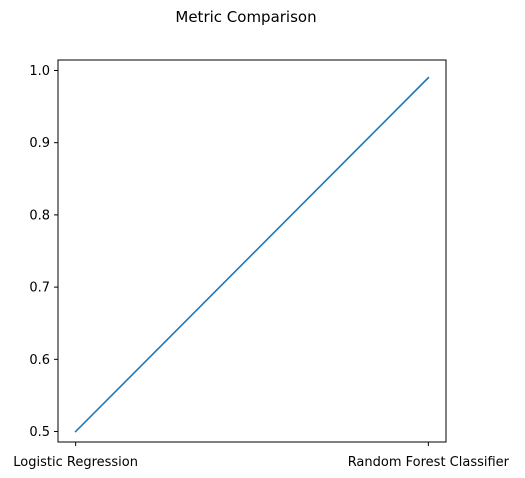  What do you see at coordinates (39, 432) in the screenshot?
I see `y-tick-label: 0.5` at bounding box center [39, 432].